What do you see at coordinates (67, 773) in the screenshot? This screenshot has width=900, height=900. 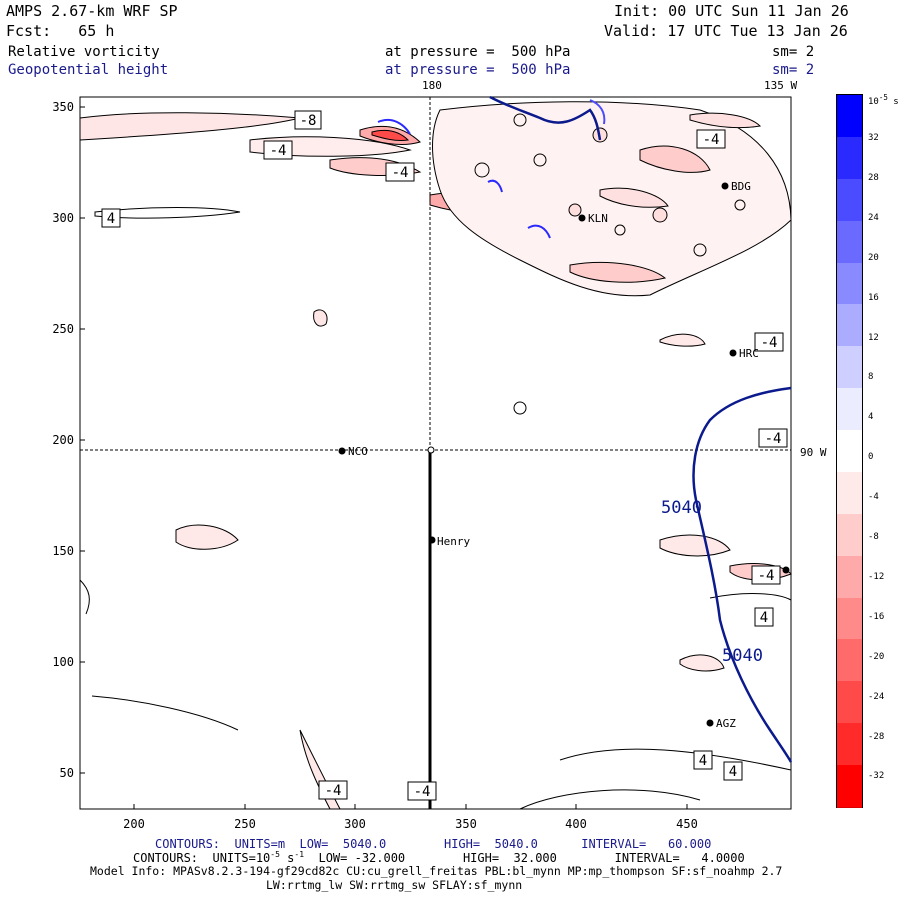 I see `y-tick-label: 50` at bounding box center [67, 773].